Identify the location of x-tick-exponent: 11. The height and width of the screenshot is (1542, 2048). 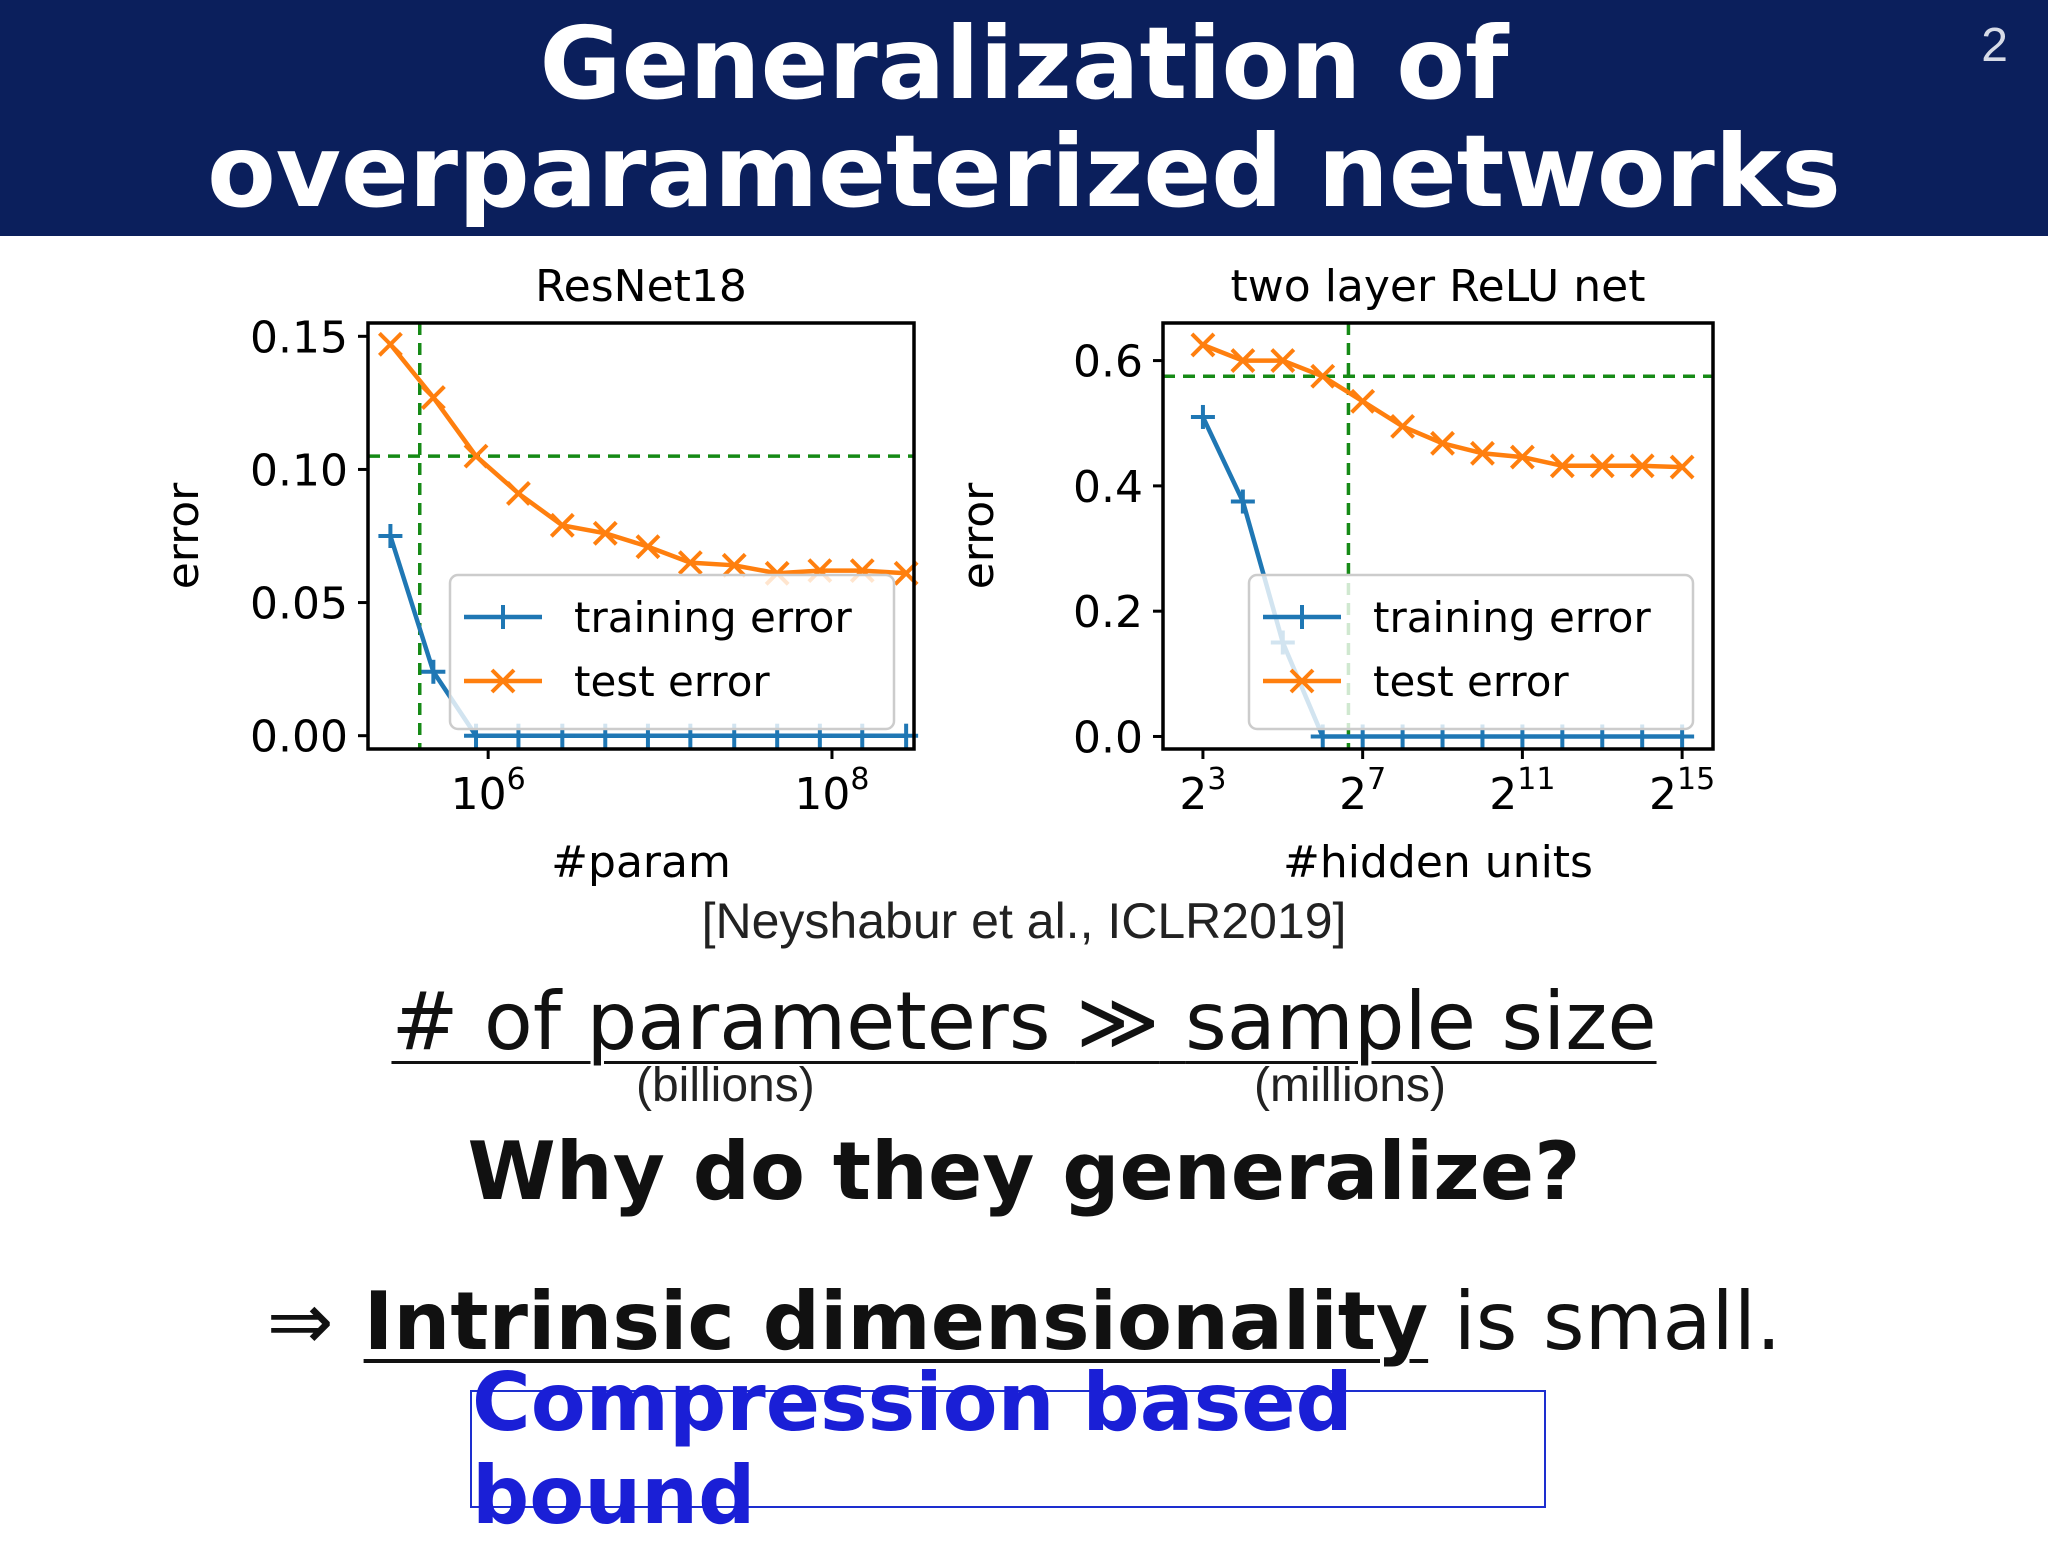
(1536, 779).